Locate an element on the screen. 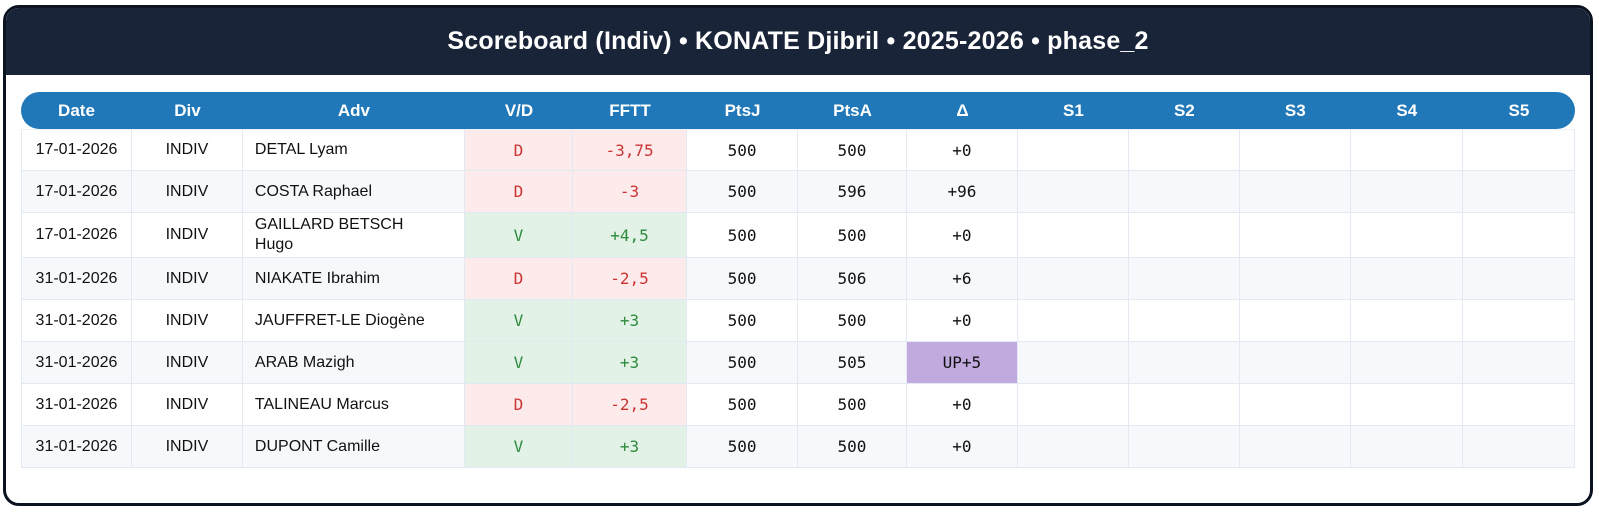 The height and width of the screenshot is (513, 1599). cell-adv: GAILLARD BETSCH Hugo is located at coordinates (353, 235).